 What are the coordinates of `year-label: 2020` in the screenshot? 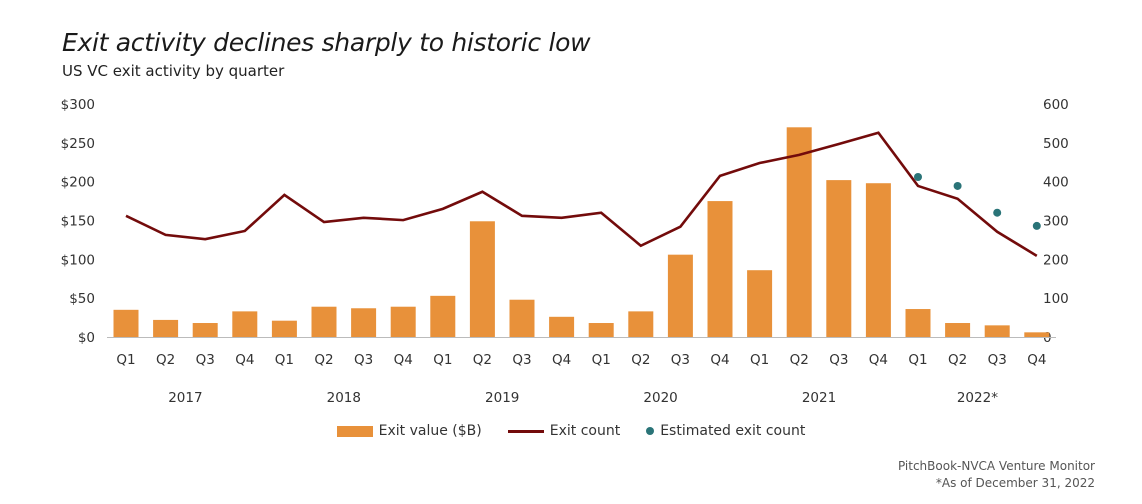 It's located at (660, 398).